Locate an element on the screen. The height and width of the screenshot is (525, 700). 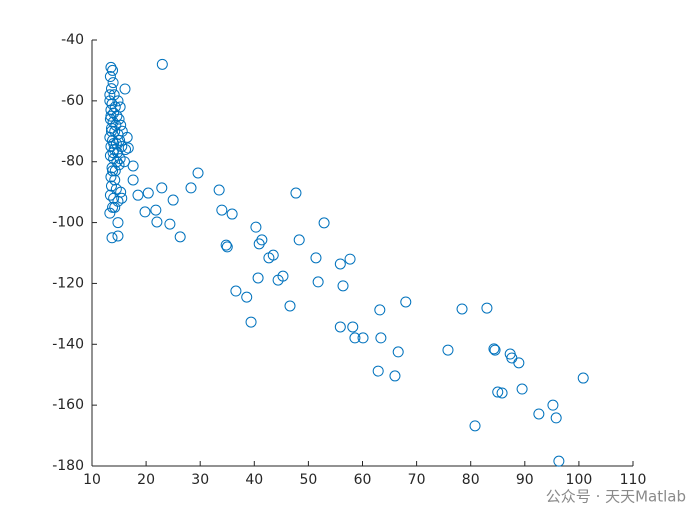
x-tick-label: 60 is located at coordinates (363, 480).